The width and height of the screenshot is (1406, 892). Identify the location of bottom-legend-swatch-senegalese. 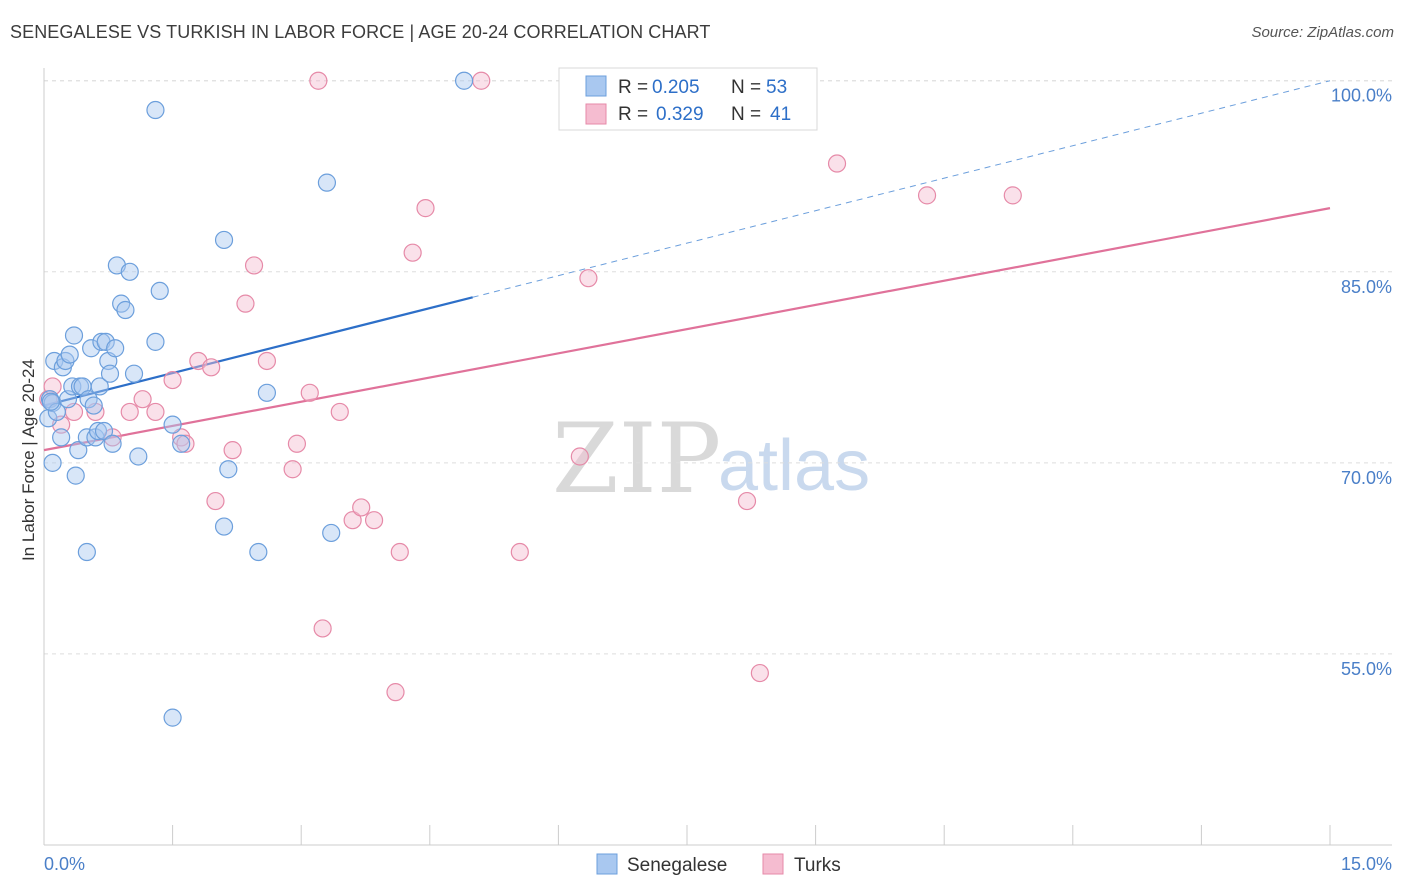
(607, 864).